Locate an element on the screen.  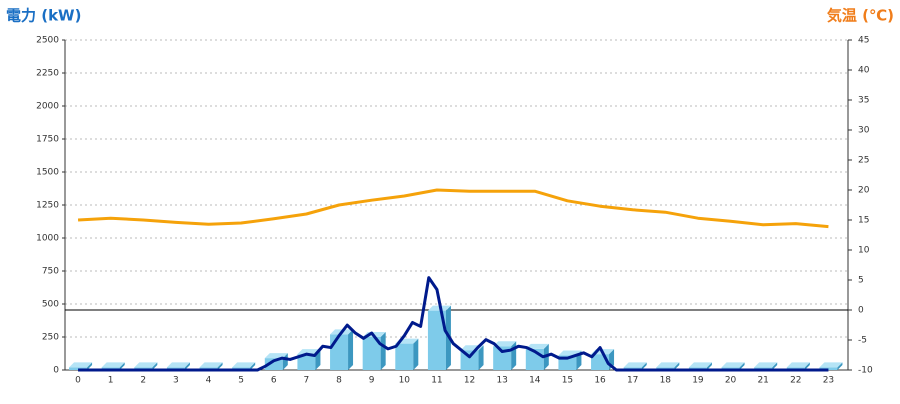
y2-tick-label: -5 is located at coordinates (862, 341).